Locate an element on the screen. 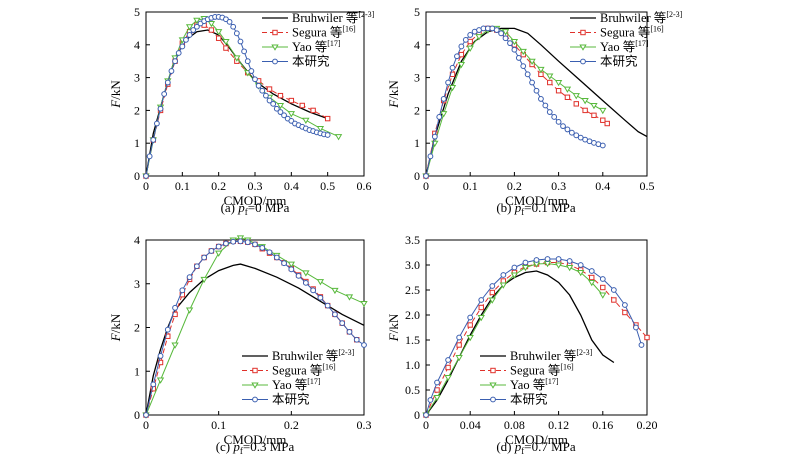 This screenshot has height=469, width=800. legend-label: Bruhwiler 等[2-3] is located at coordinates (313, 355).